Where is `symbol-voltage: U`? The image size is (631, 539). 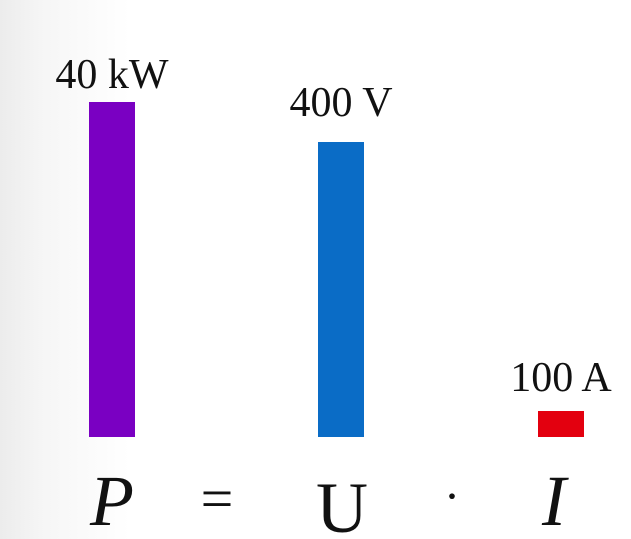
symbol-voltage: U is located at coordinates (342, 503).